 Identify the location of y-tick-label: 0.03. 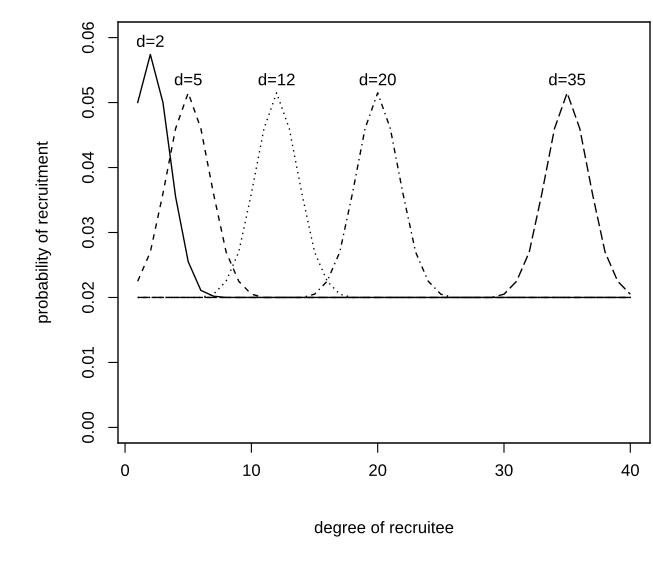
(88, 232).